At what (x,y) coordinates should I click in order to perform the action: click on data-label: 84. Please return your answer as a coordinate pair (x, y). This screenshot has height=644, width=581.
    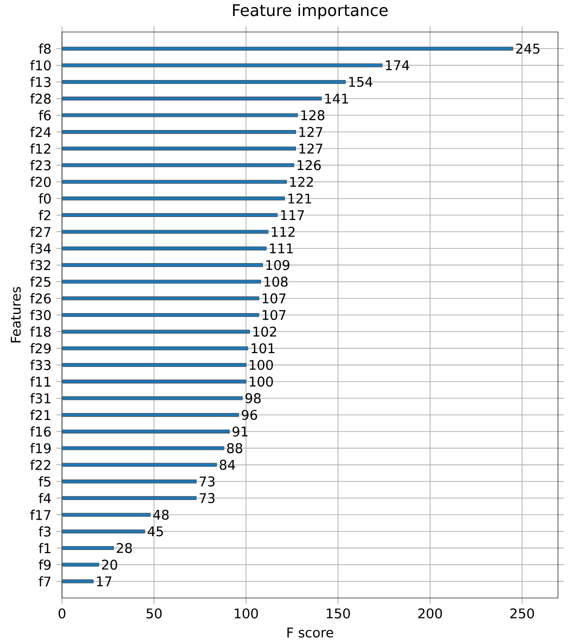
    Looking at the image, I should click on (228, 465).